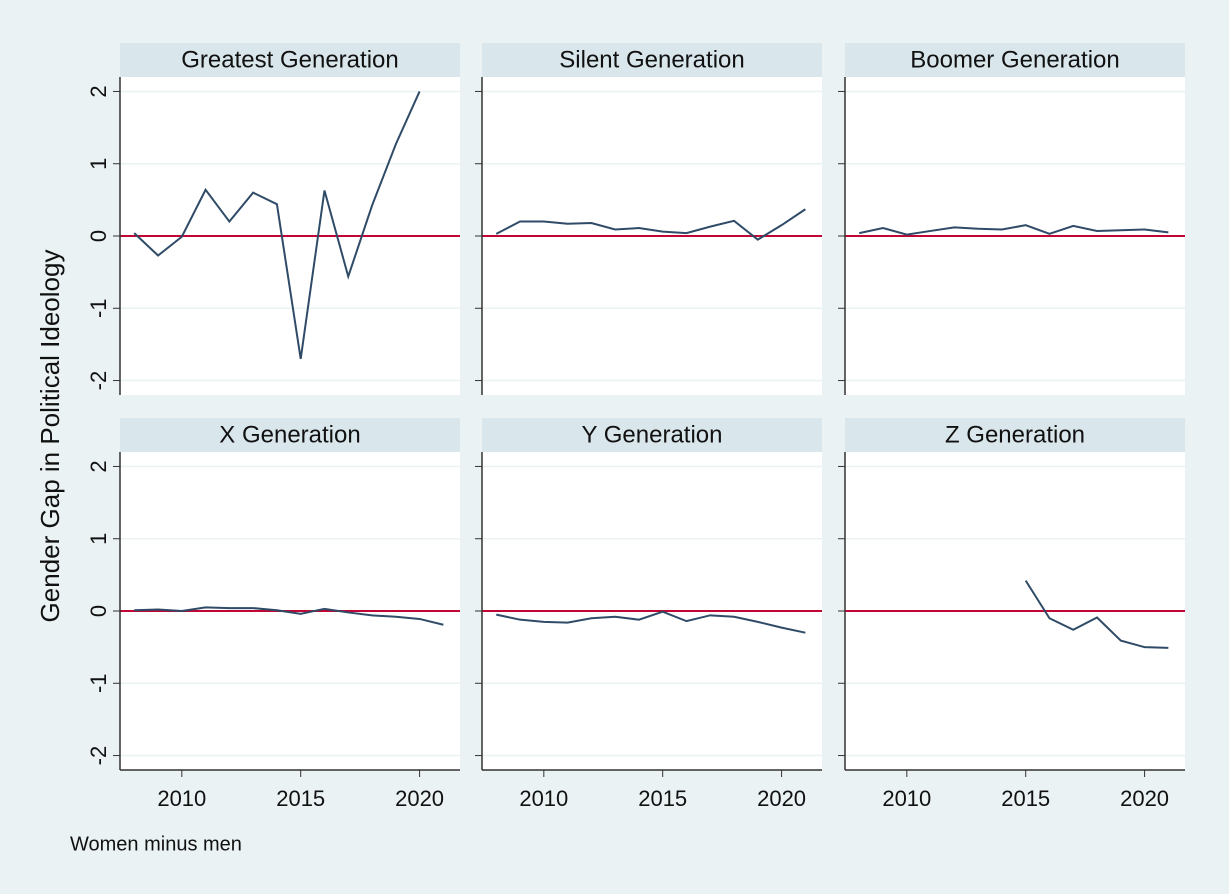 The height and width of the screenshot is (894, 1229). Describe the element at coordinates (156, 844) in the screenshot. I see `note: Women minus men` at that location.